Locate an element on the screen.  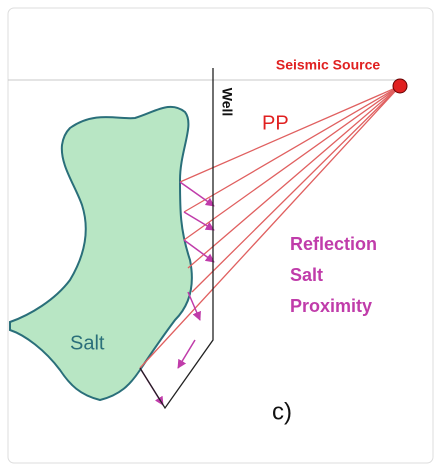
salt-label: Salt is located at coordinates (87, 343).